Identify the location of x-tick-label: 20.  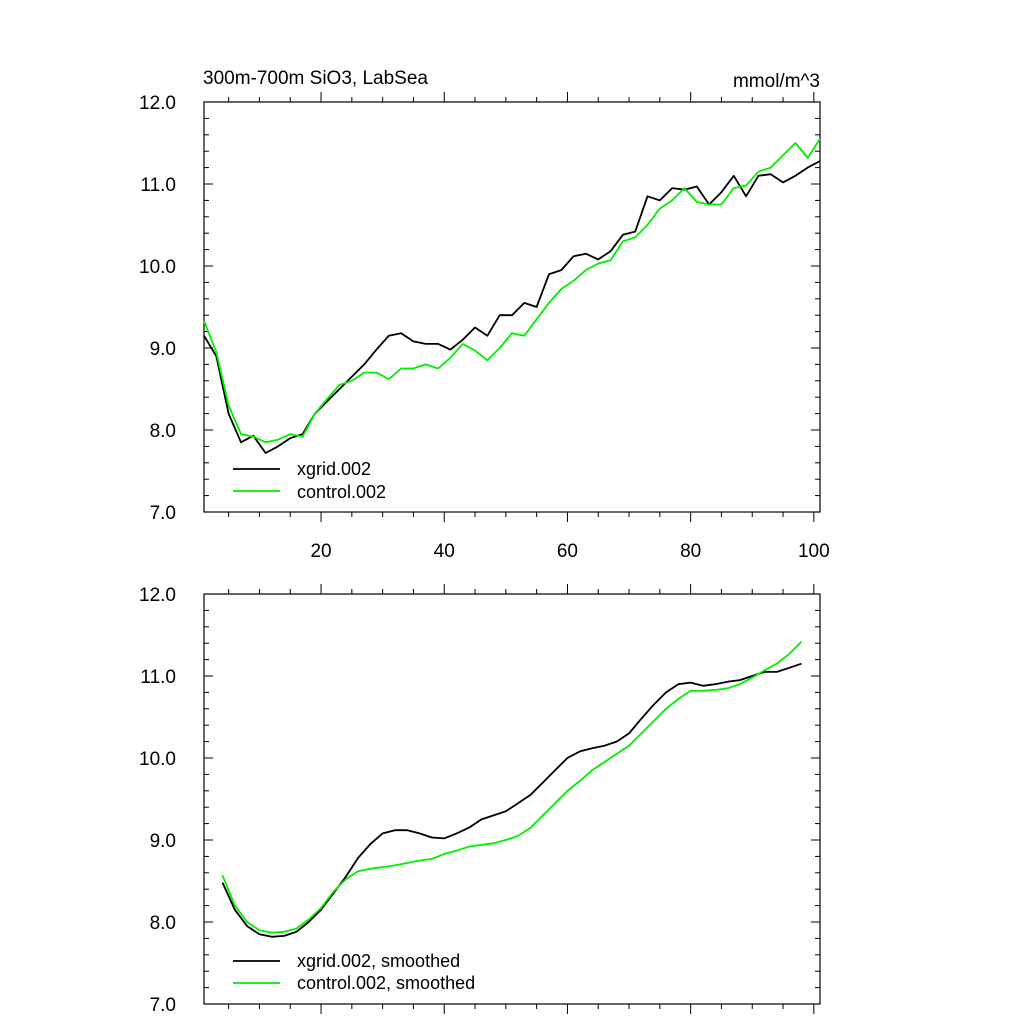
(320, 551).